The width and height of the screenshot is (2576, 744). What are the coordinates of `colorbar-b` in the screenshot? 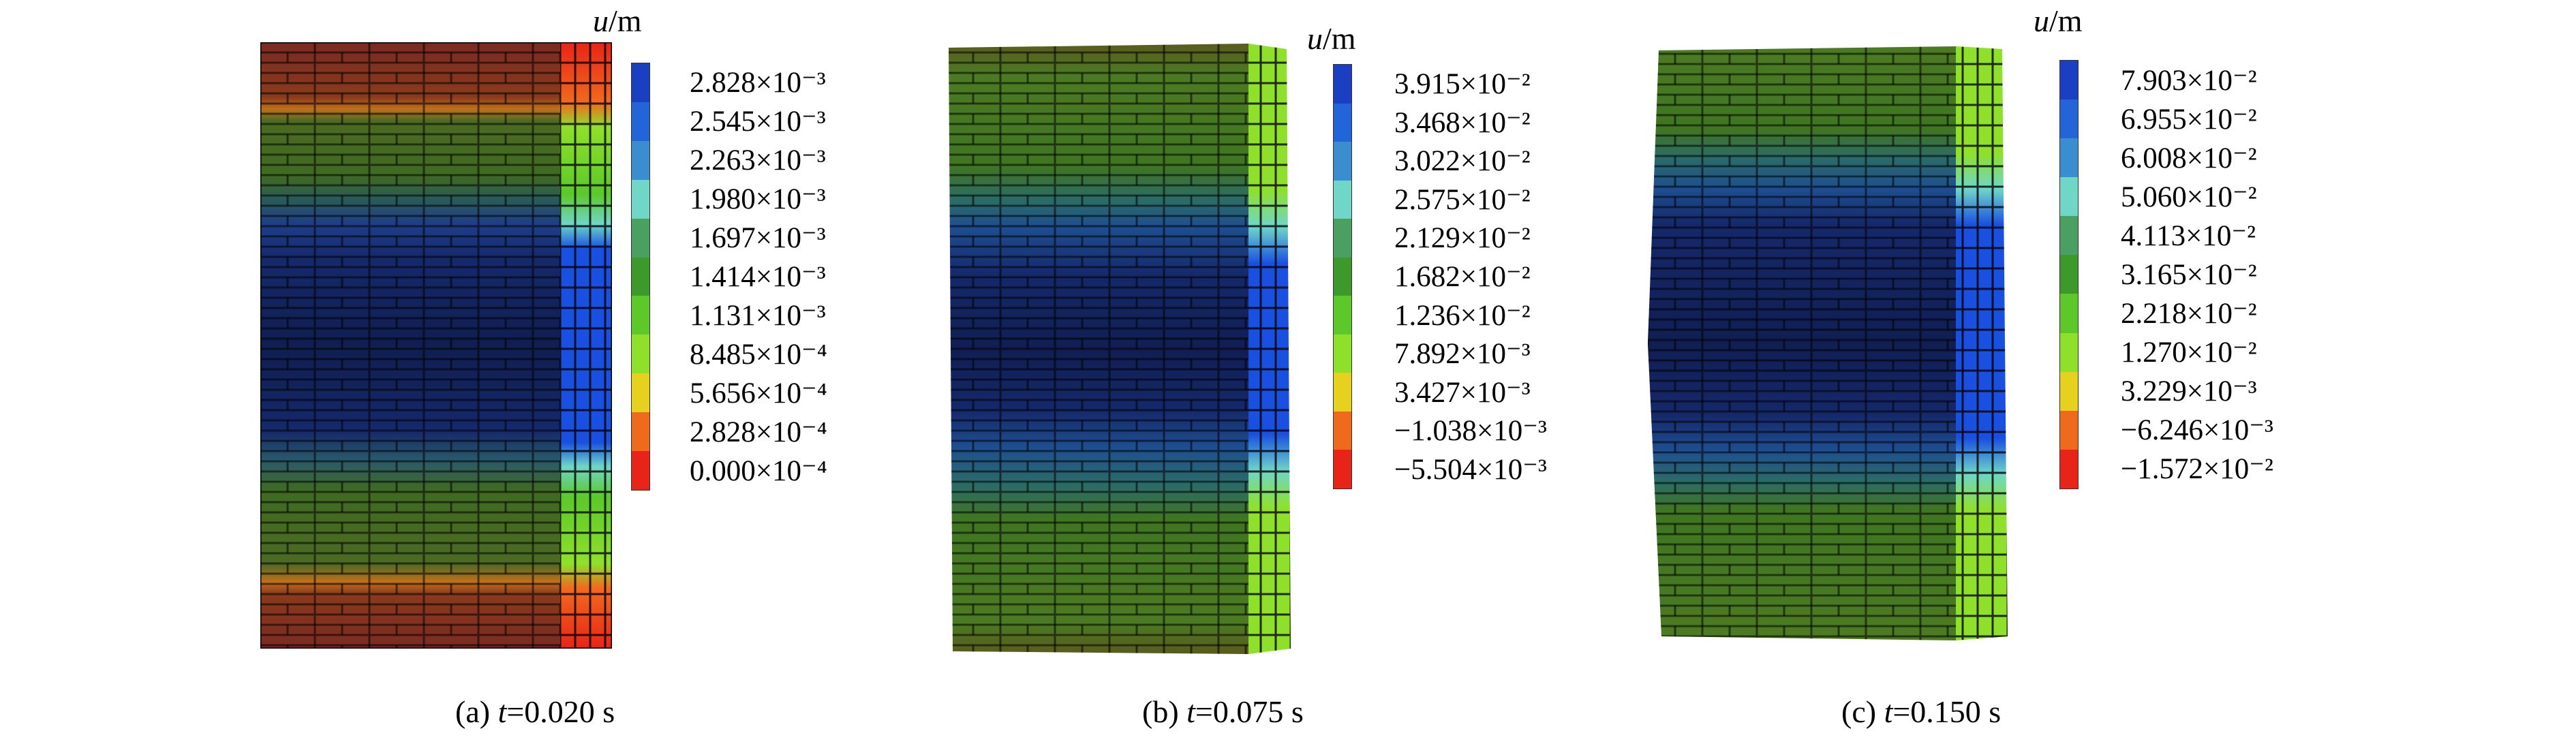 It's located at (1342, 276).